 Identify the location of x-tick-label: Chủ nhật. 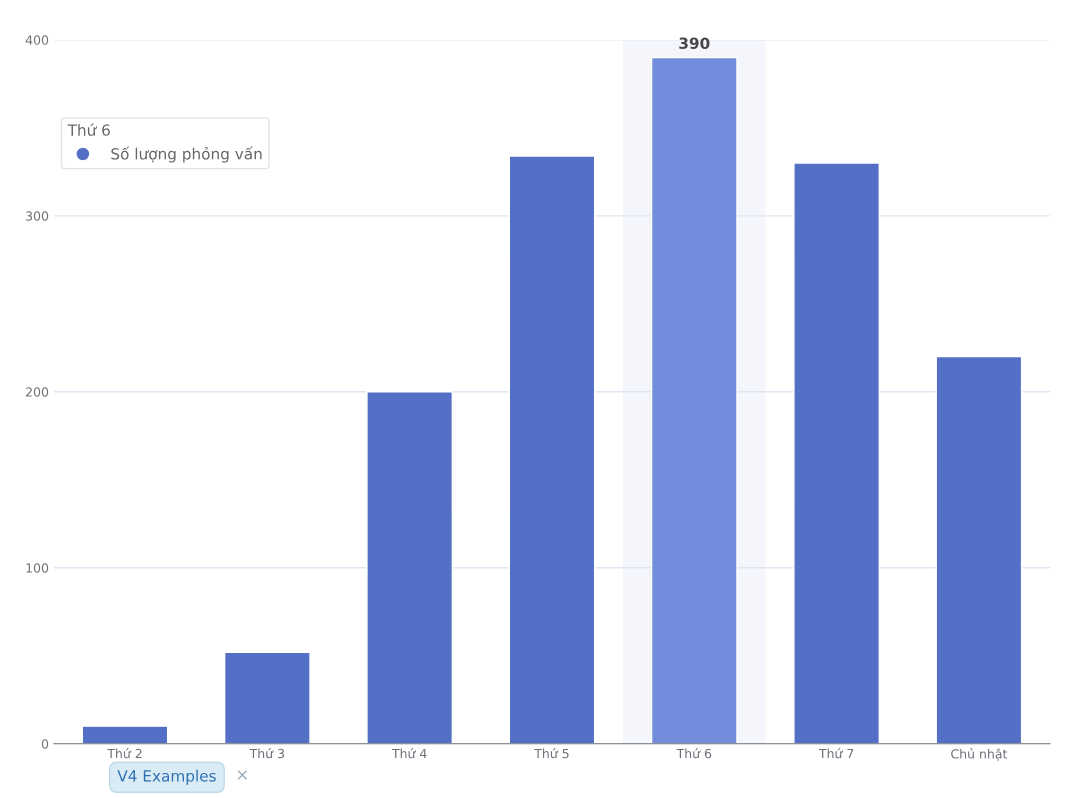
(979, 754).